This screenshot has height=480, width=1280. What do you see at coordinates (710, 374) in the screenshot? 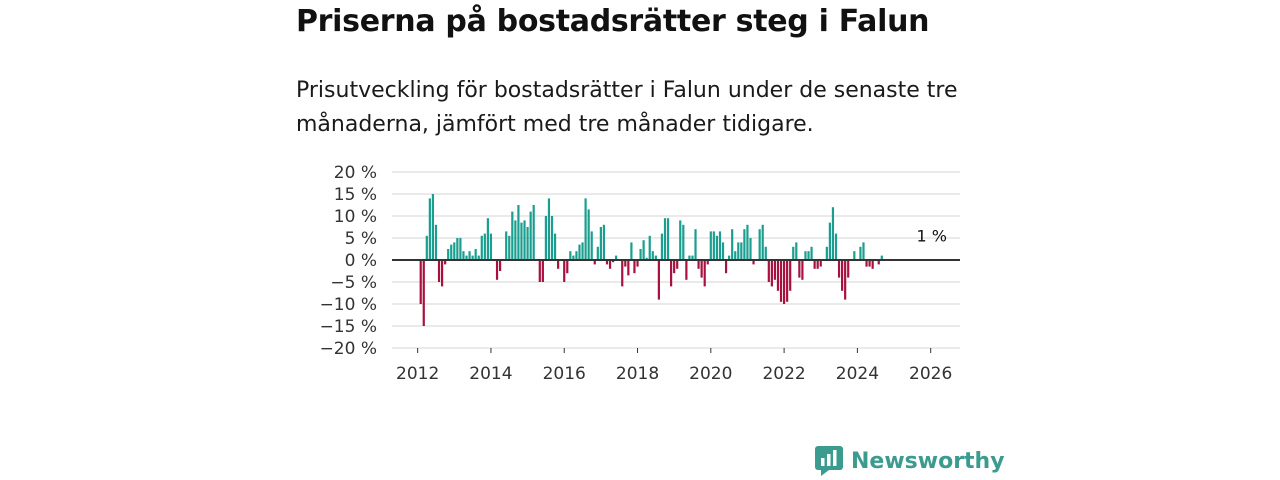
I see `x-tick-label: 2020` at bounding box center [710, 374].